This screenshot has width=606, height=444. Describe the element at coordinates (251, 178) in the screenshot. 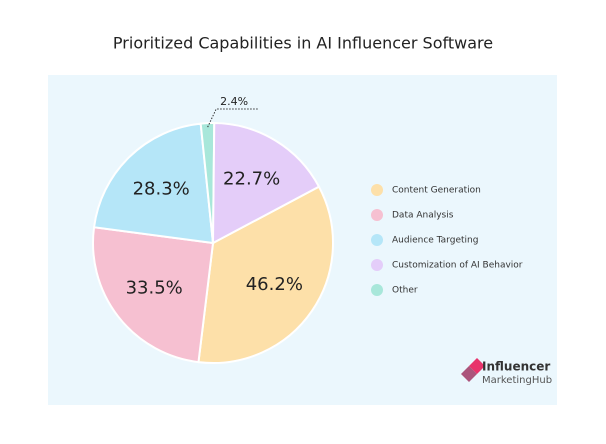

I see `data-label: 22.7%` at that location.